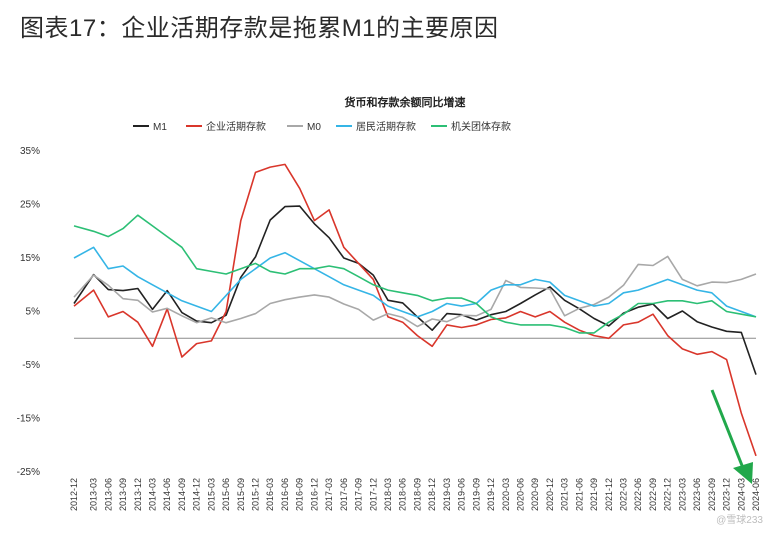  I want to click on x-tick-label: 2022-12, so click(668, 494).